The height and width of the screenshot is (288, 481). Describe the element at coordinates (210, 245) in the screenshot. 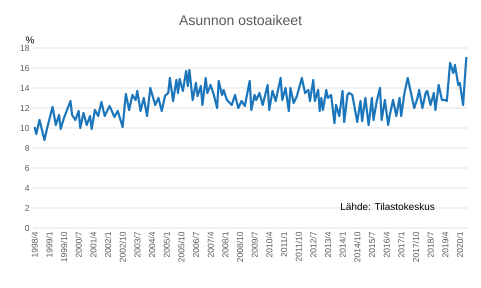

I see `x-tick-label: 2007/4` at that location.